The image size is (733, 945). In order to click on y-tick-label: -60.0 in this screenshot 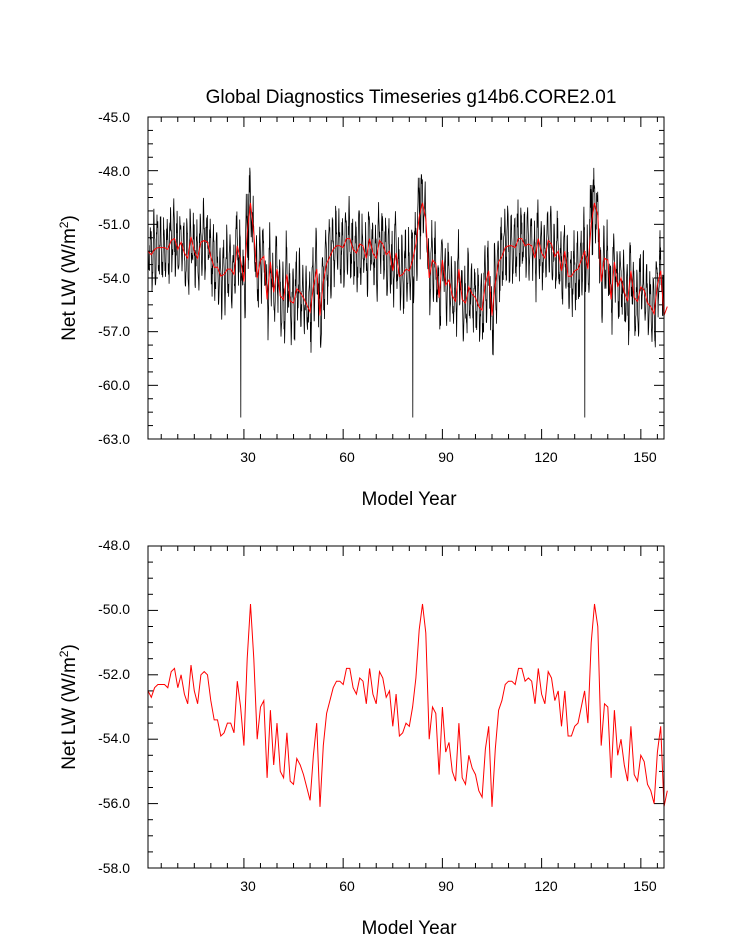, I will do `click(114, 385)`.